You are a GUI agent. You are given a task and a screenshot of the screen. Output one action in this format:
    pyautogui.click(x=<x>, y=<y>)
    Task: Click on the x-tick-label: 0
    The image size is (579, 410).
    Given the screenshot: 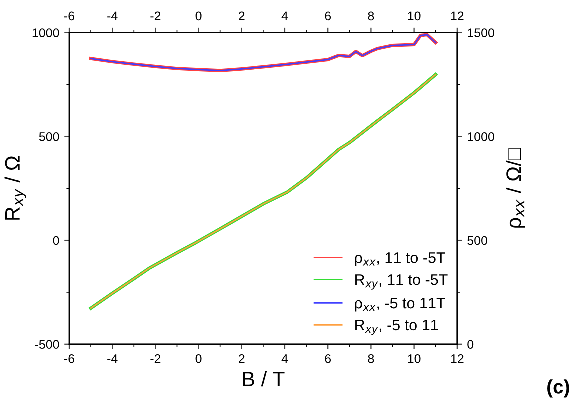 What is the action you would take?
    pyautogui.click(x=199, y=359)
    